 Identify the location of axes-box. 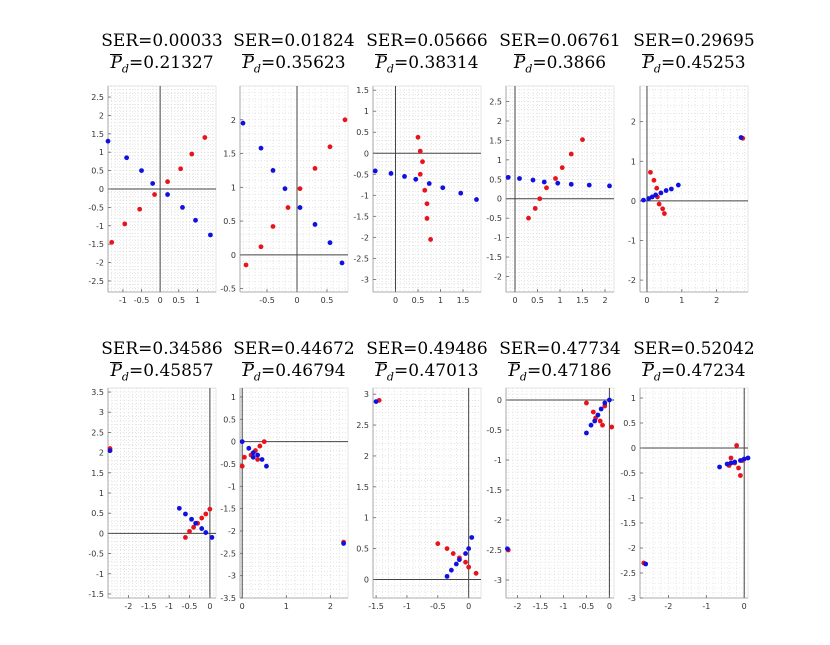
(294, 189).